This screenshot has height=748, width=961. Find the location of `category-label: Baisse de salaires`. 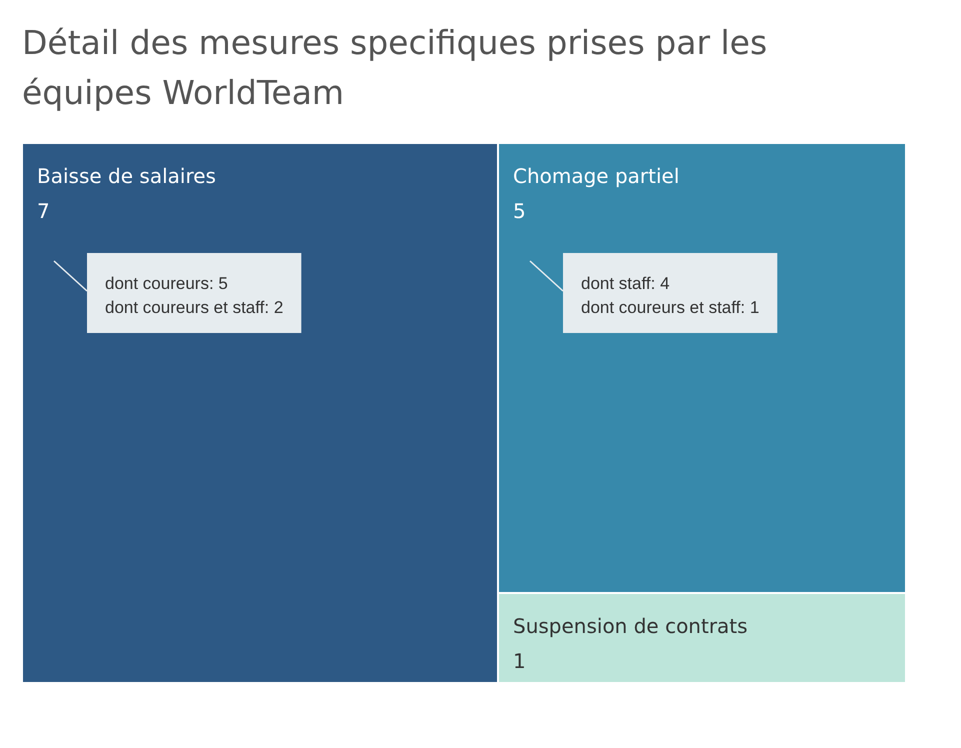

category-label: Baisse de salaires is located at coordinates (126, 176).